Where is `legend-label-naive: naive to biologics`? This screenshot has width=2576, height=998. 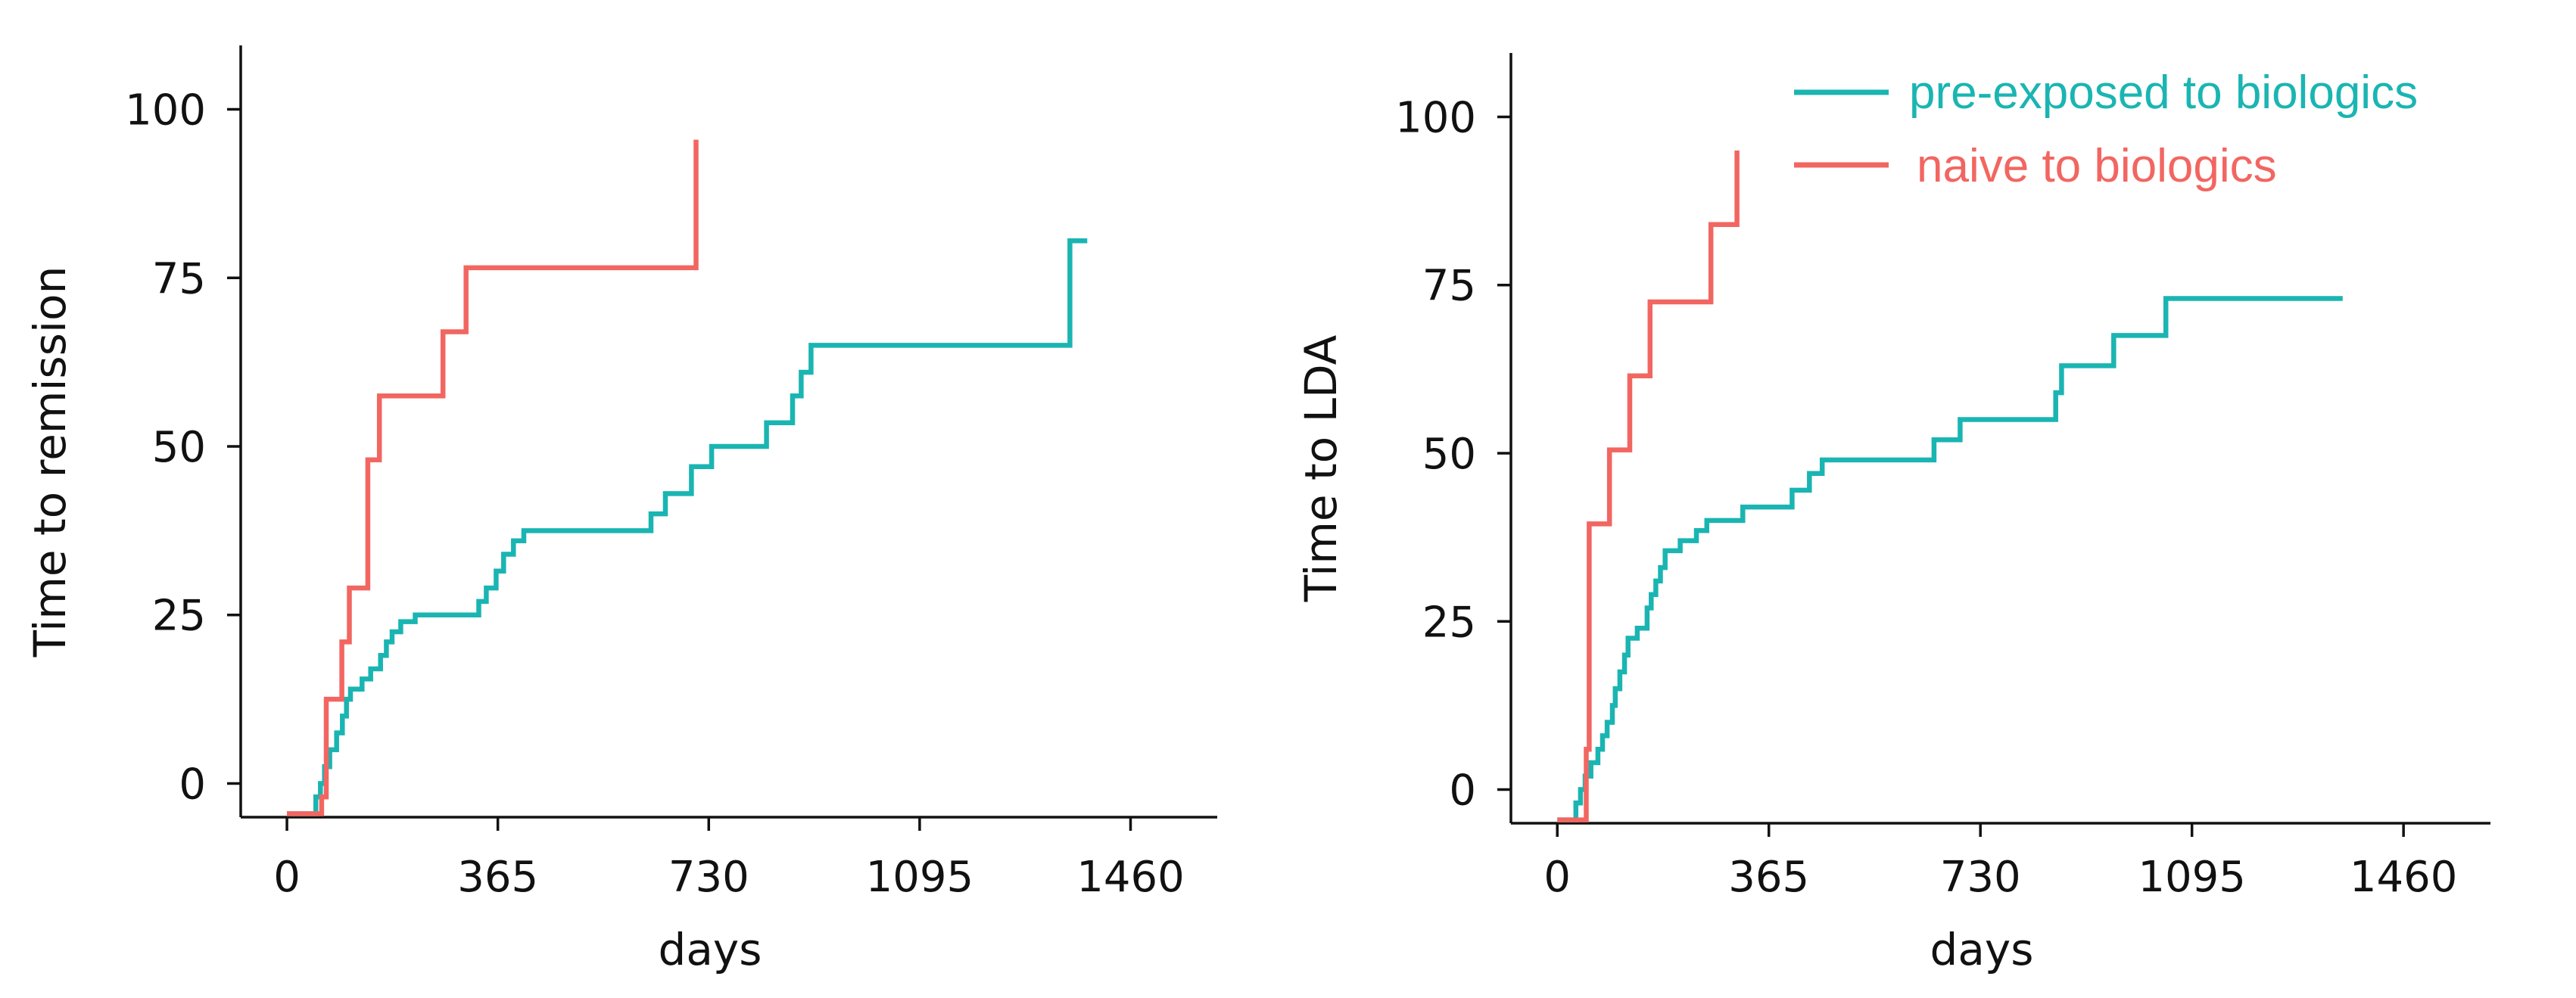
legend-label-naive: naive to biologics is located at coordinates (2097, 166).